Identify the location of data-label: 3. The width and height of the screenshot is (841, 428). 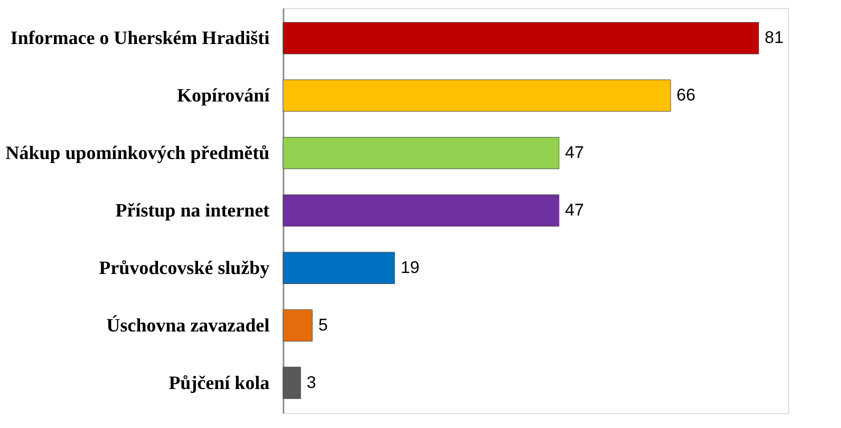
(311, 382).